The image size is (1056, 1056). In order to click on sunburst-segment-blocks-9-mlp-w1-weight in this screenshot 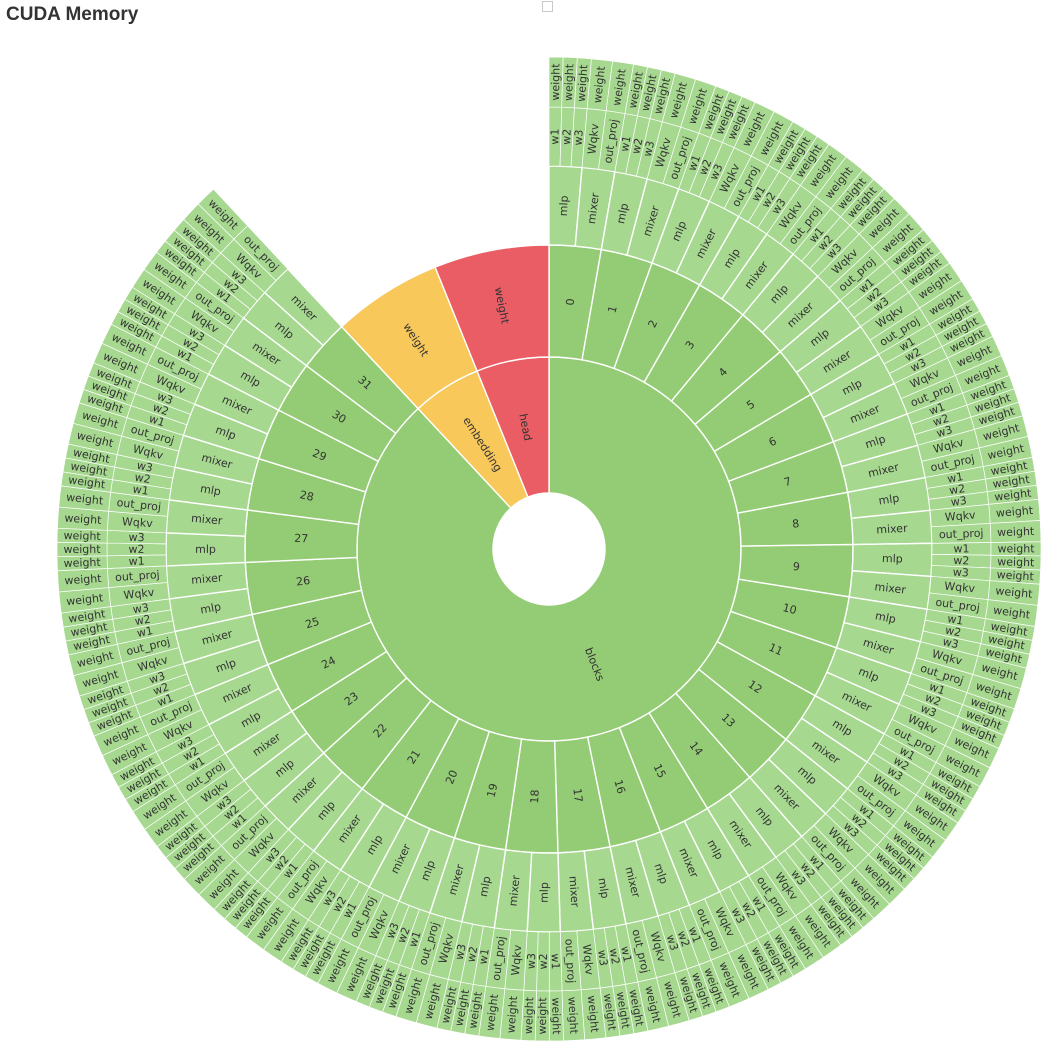, I will do `click(1016, 549)`.